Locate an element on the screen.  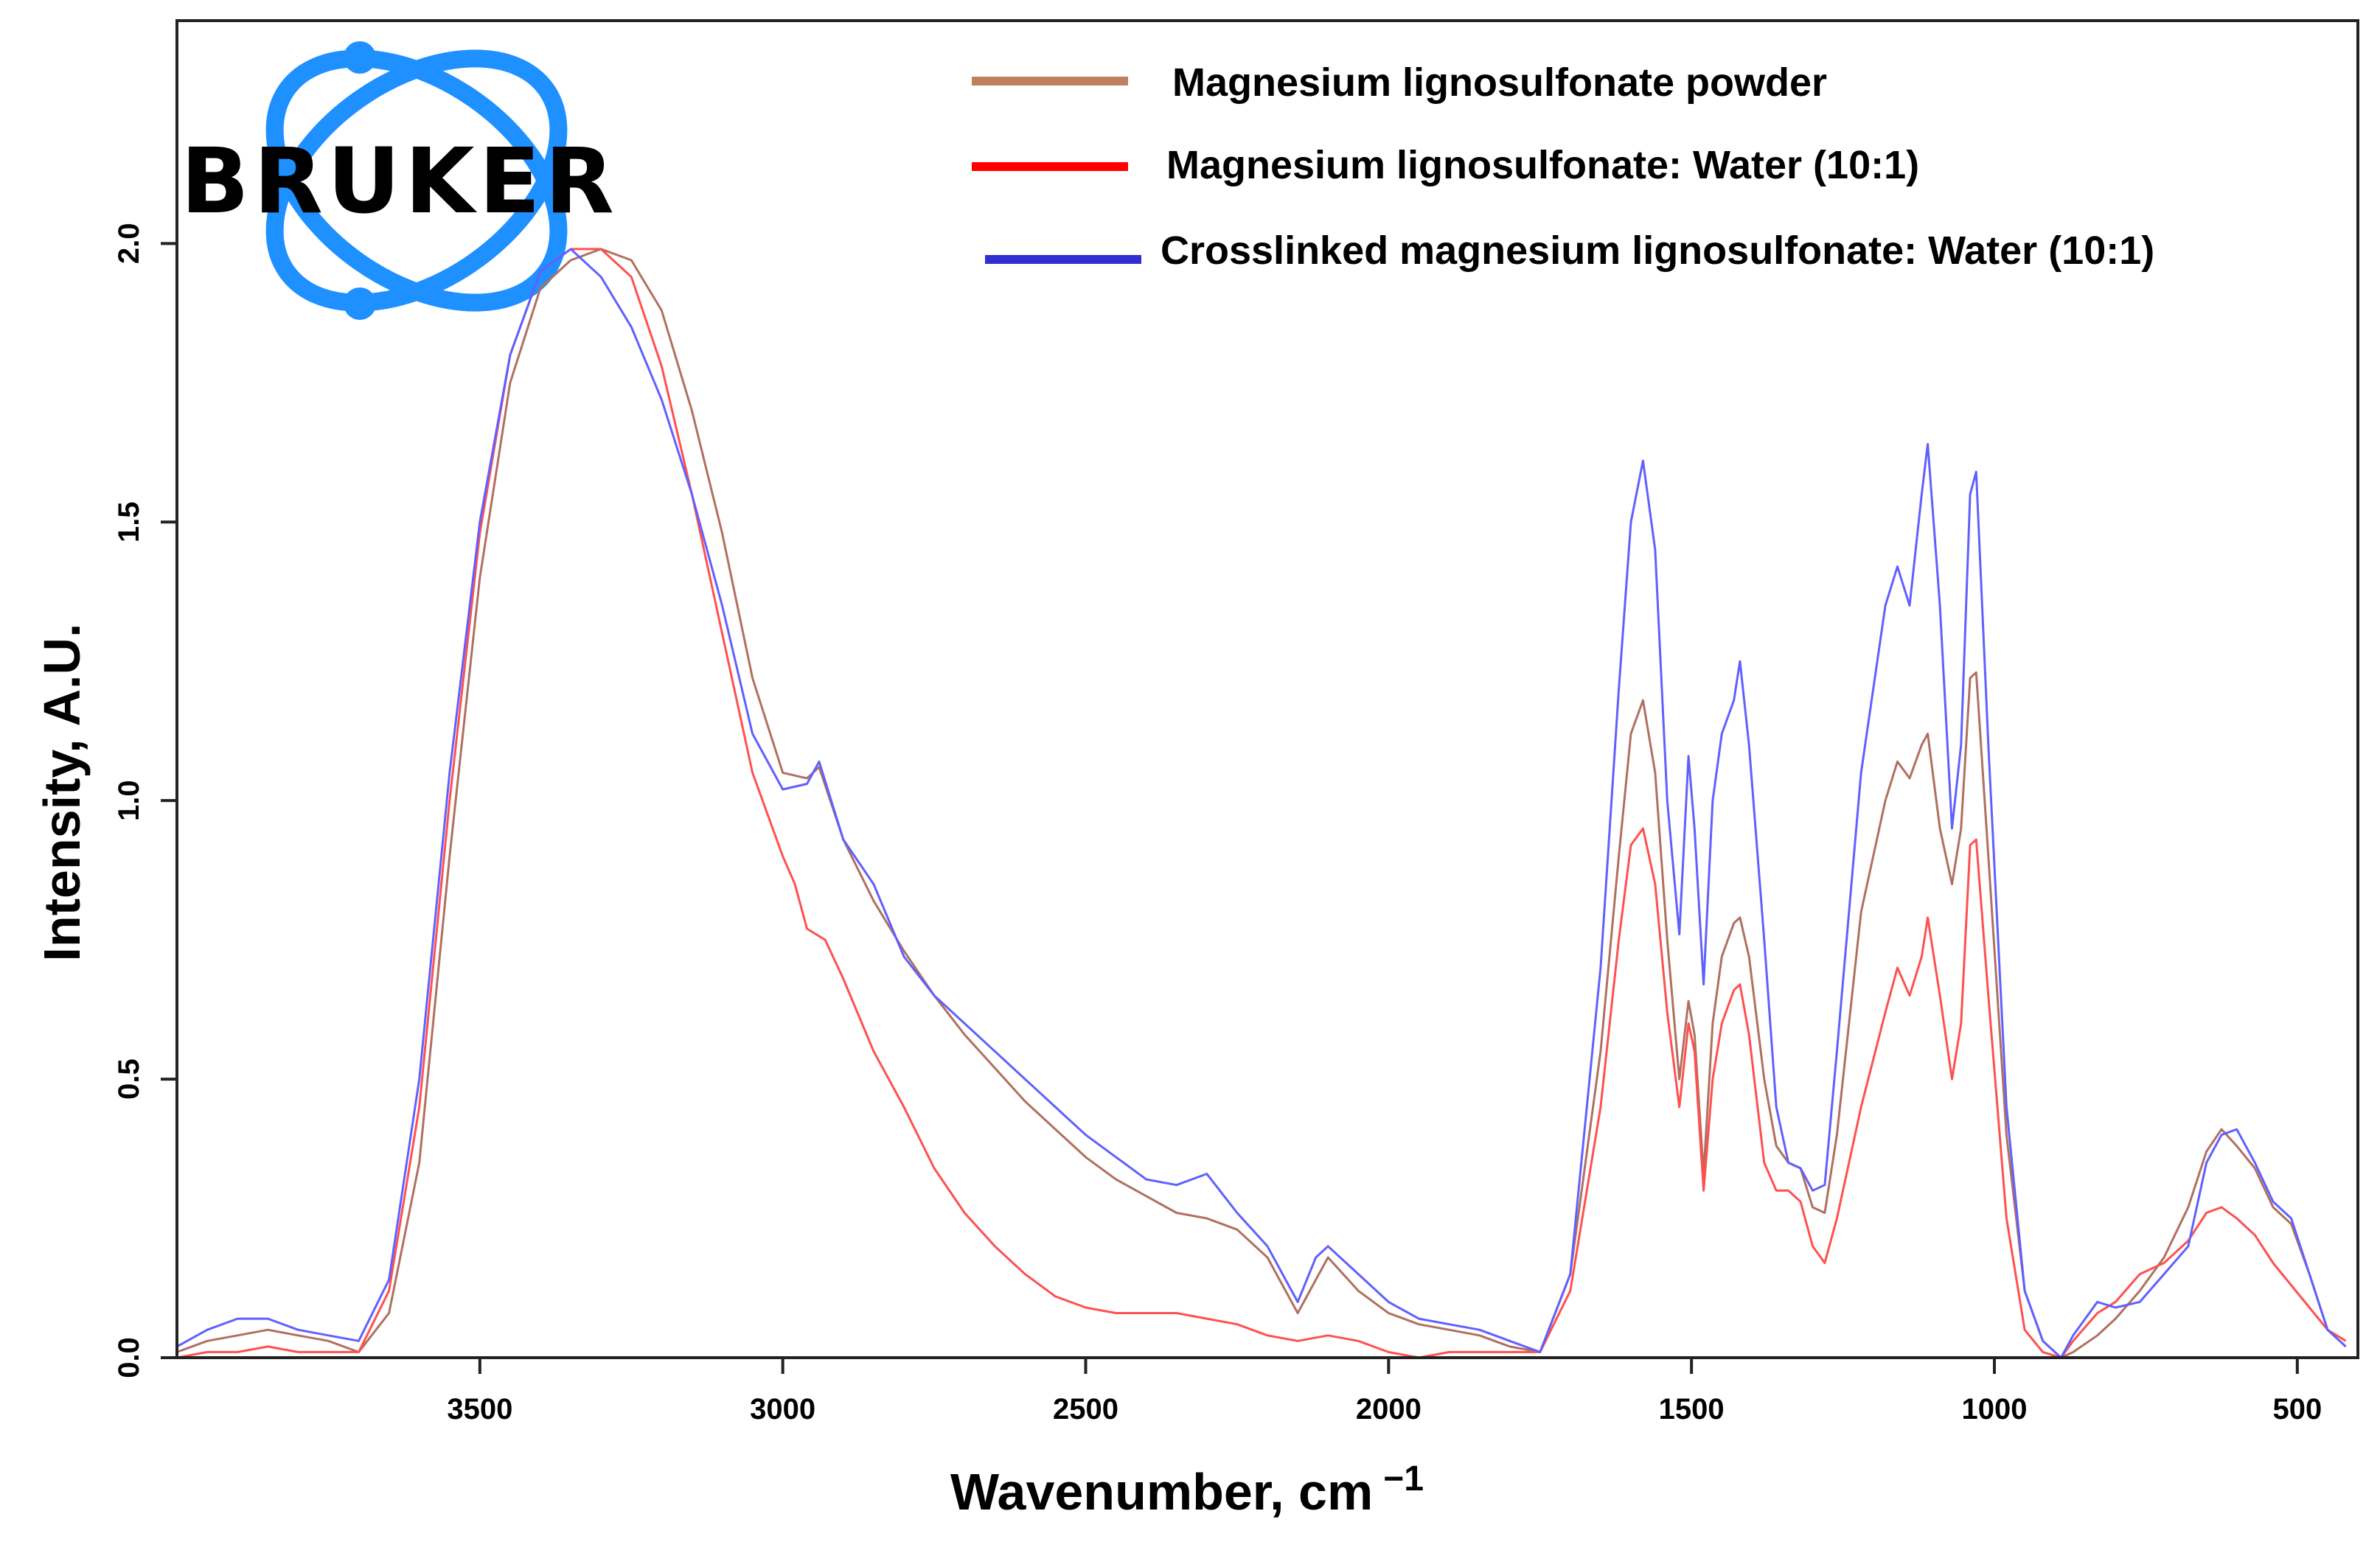
y-axis-title: Intensity, A.U. is located at coordinates (62, 793).